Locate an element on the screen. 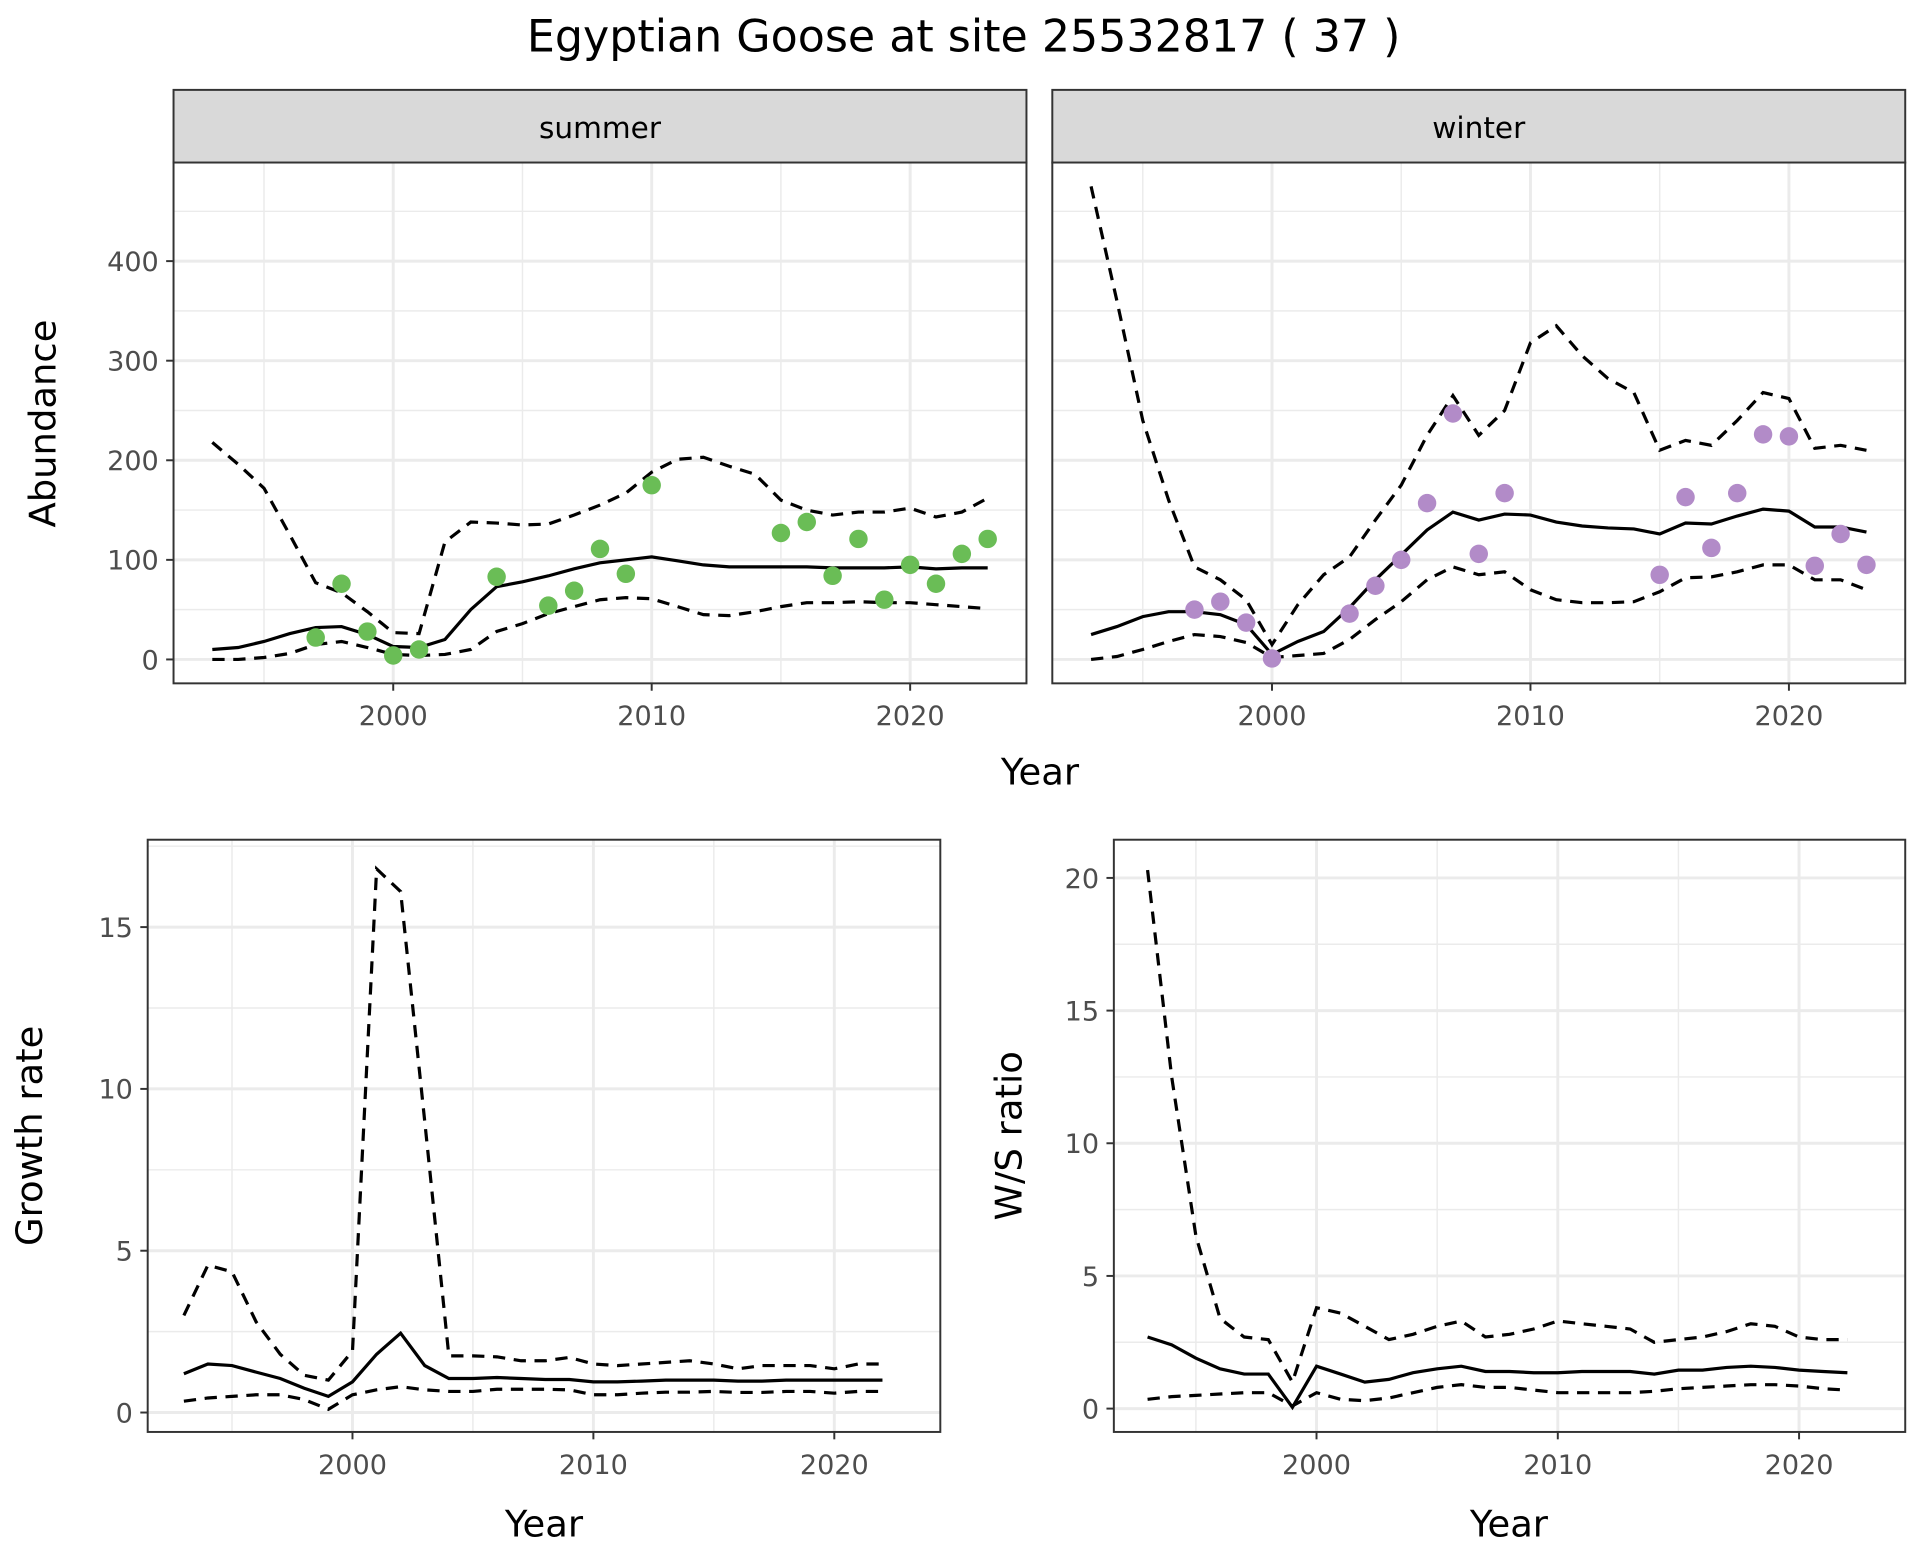 The image size is (1920, 1560). y-tick-label: 200 is located at coordinates (133, 461).